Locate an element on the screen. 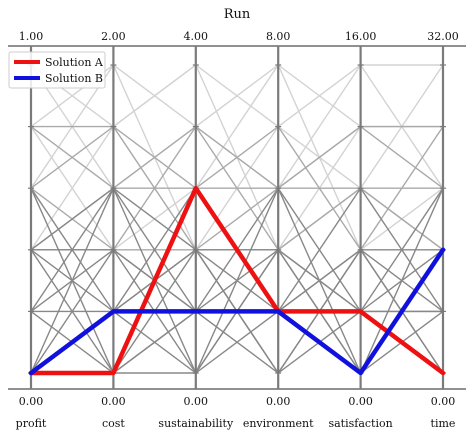  top-tick-label: 2.00 is located at coordinates (113, 36).